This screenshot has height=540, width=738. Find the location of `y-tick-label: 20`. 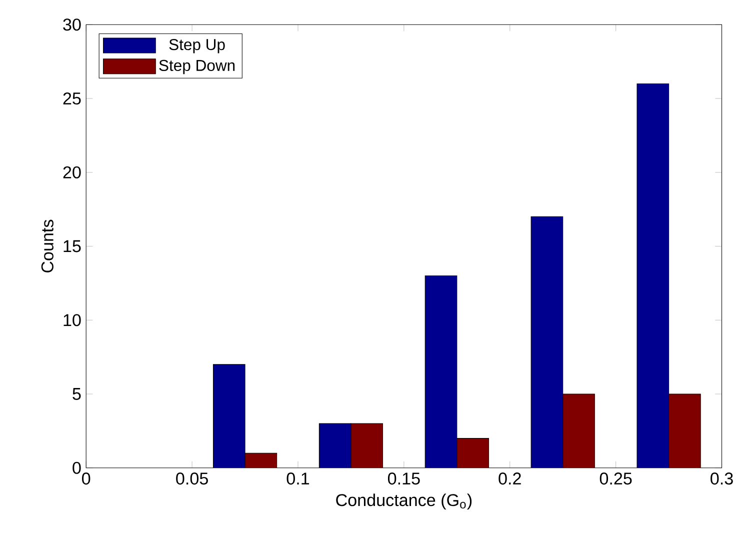

y-tick-label: 20 is located at coordinates (72, 172).